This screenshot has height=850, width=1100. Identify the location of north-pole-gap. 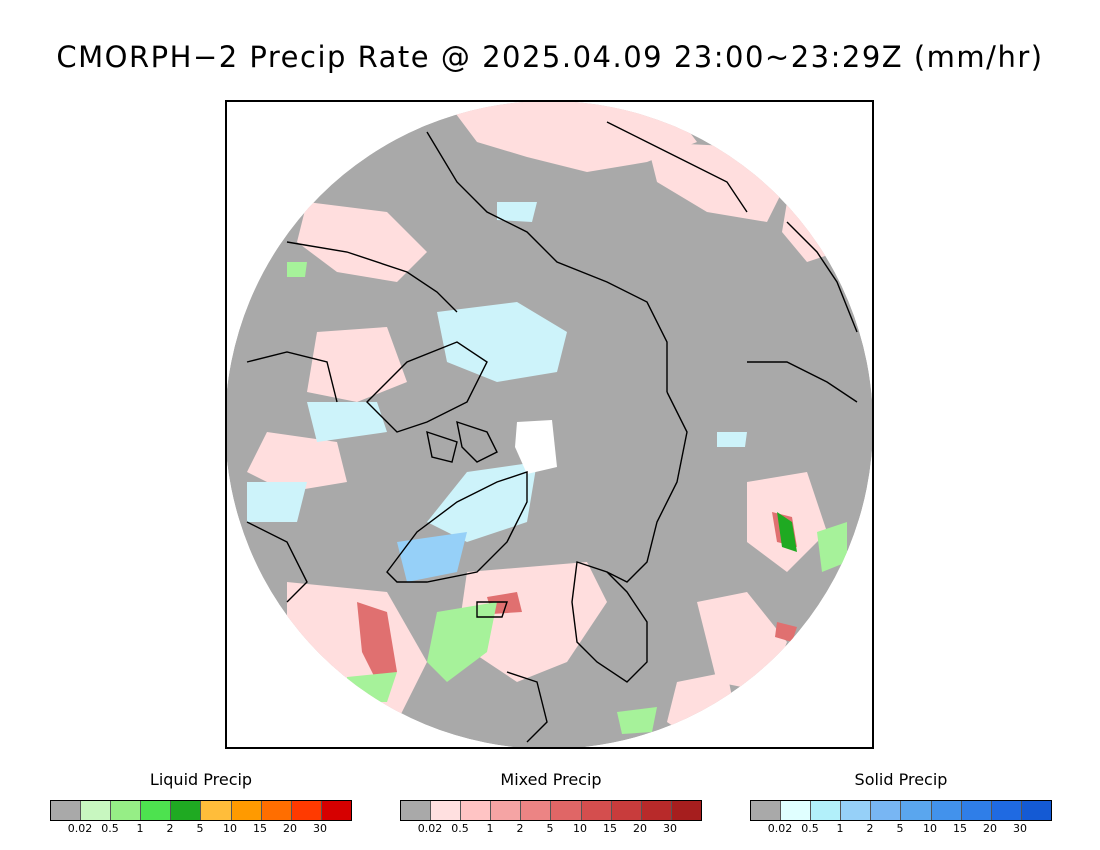
(536, 447).